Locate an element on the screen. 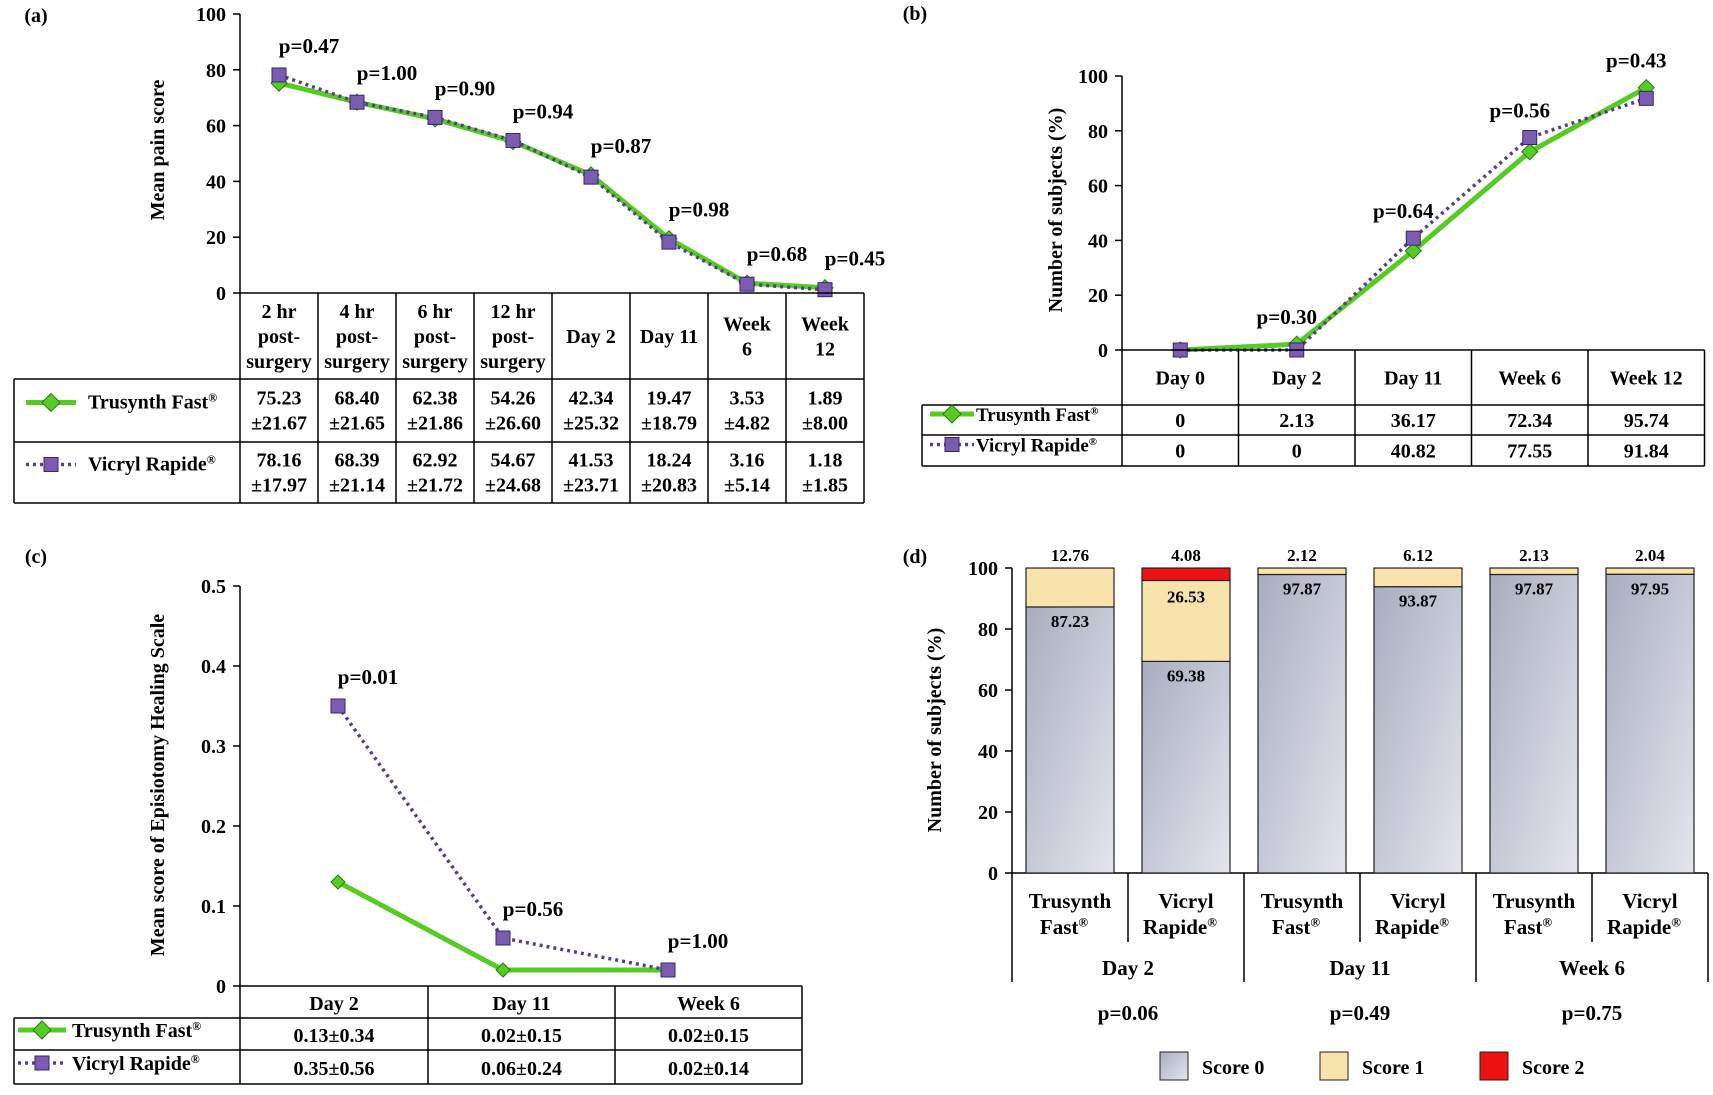 The width and height of the screenshot is (1713, 1095). legend-marker-trusynth is located at coordinates (42, 1030).